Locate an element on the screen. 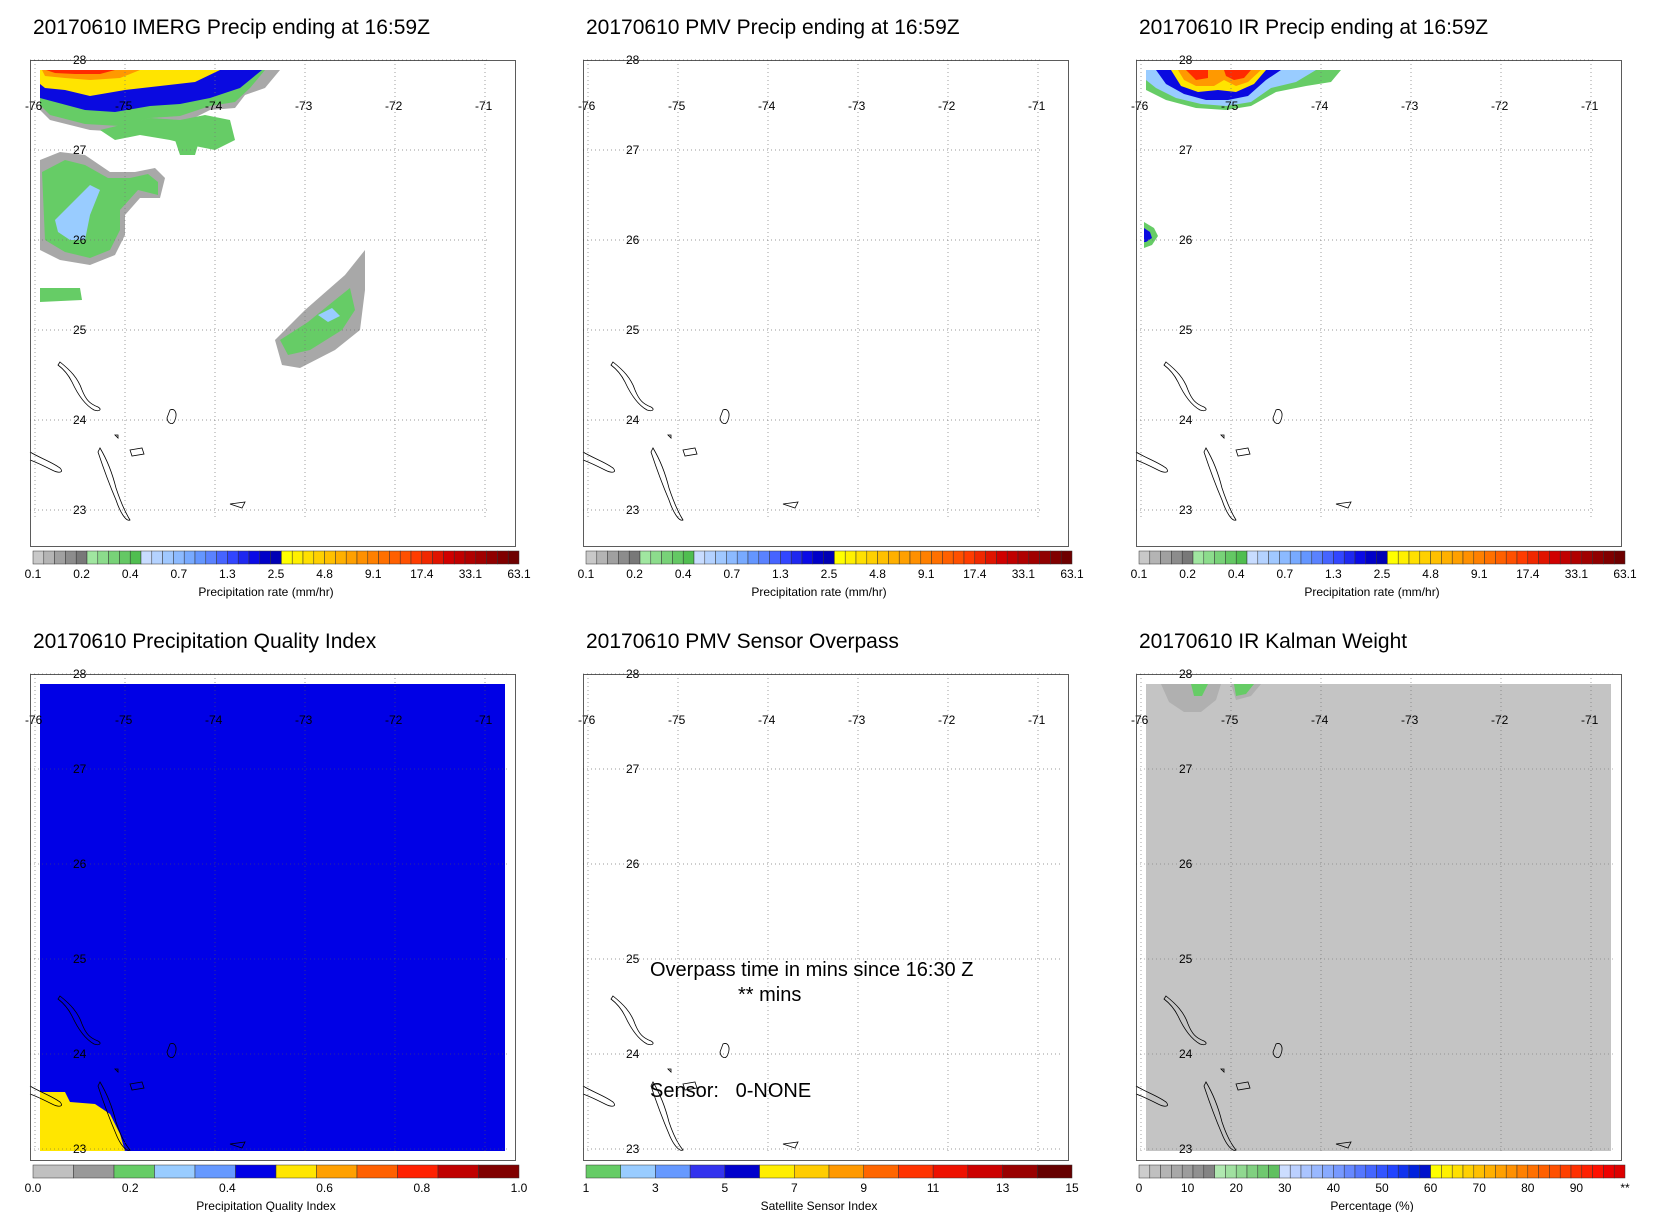 The image size is (1653, 1212). colorbar-tick-label: 0.1 is located at coordinates (1139, 574).